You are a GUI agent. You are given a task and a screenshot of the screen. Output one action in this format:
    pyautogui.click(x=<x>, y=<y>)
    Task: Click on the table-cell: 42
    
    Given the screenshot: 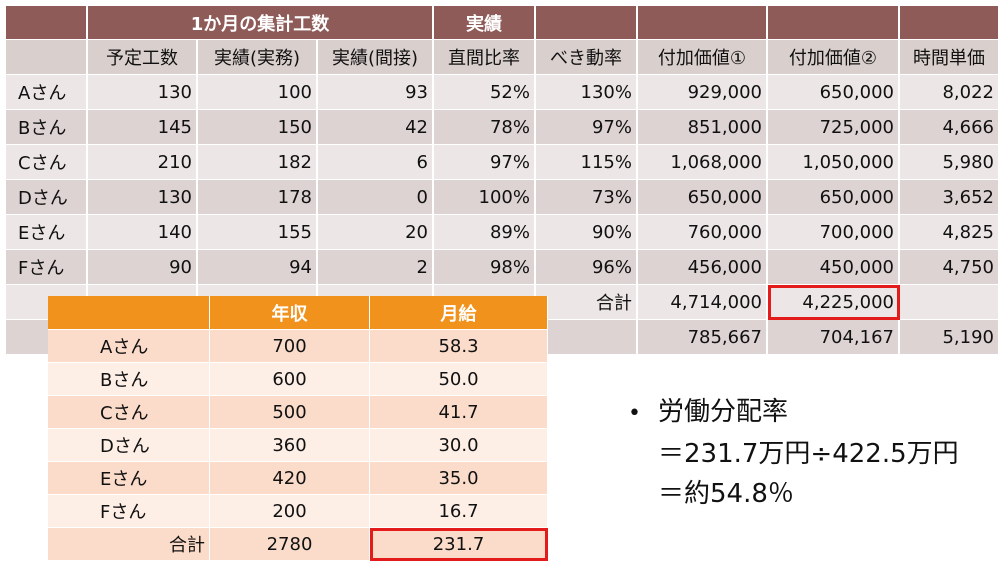 What is the action you would take?
    pyautogui.click(x=376, y=127)
    